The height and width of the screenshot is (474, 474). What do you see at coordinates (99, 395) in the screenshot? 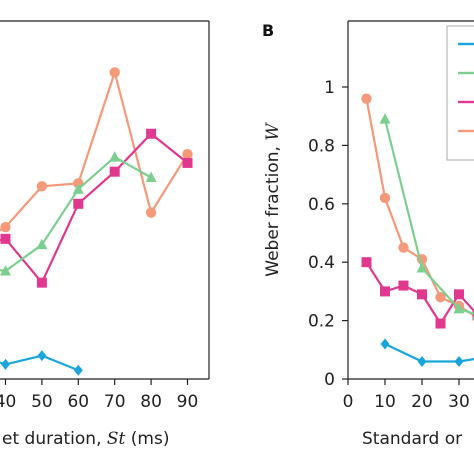
I see `panel-a-x-ticks: 40 50 60 70 80 90` at bounding box center [99, 395].